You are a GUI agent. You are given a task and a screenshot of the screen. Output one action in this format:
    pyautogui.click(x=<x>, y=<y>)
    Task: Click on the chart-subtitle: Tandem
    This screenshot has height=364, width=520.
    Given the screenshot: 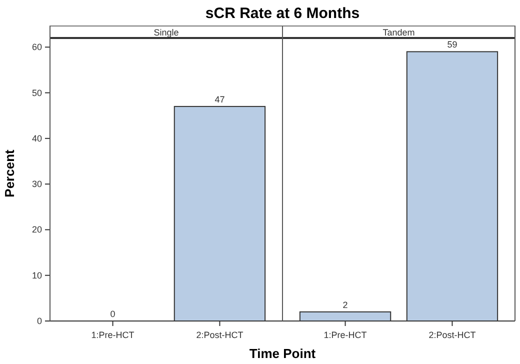 What is the action you would take?
    pyautogui.click(x=398, y=33)
    